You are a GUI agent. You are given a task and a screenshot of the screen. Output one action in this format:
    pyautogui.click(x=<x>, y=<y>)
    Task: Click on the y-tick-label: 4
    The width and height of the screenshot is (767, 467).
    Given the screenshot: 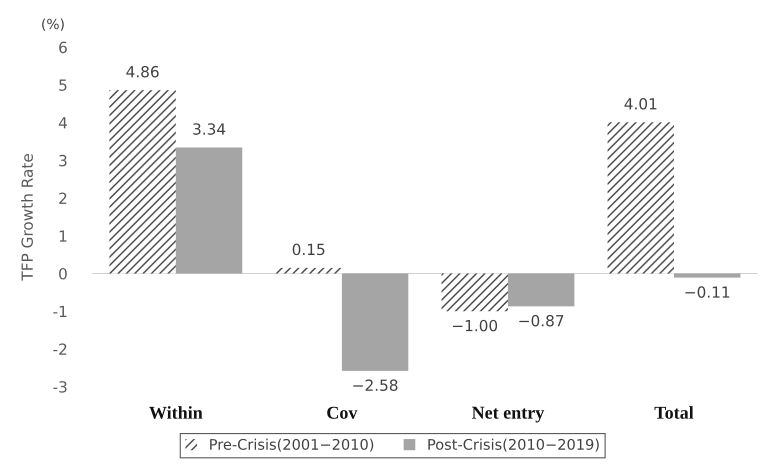 What is the action you would take?
    pyautogui.click(x=62, y=122)
    